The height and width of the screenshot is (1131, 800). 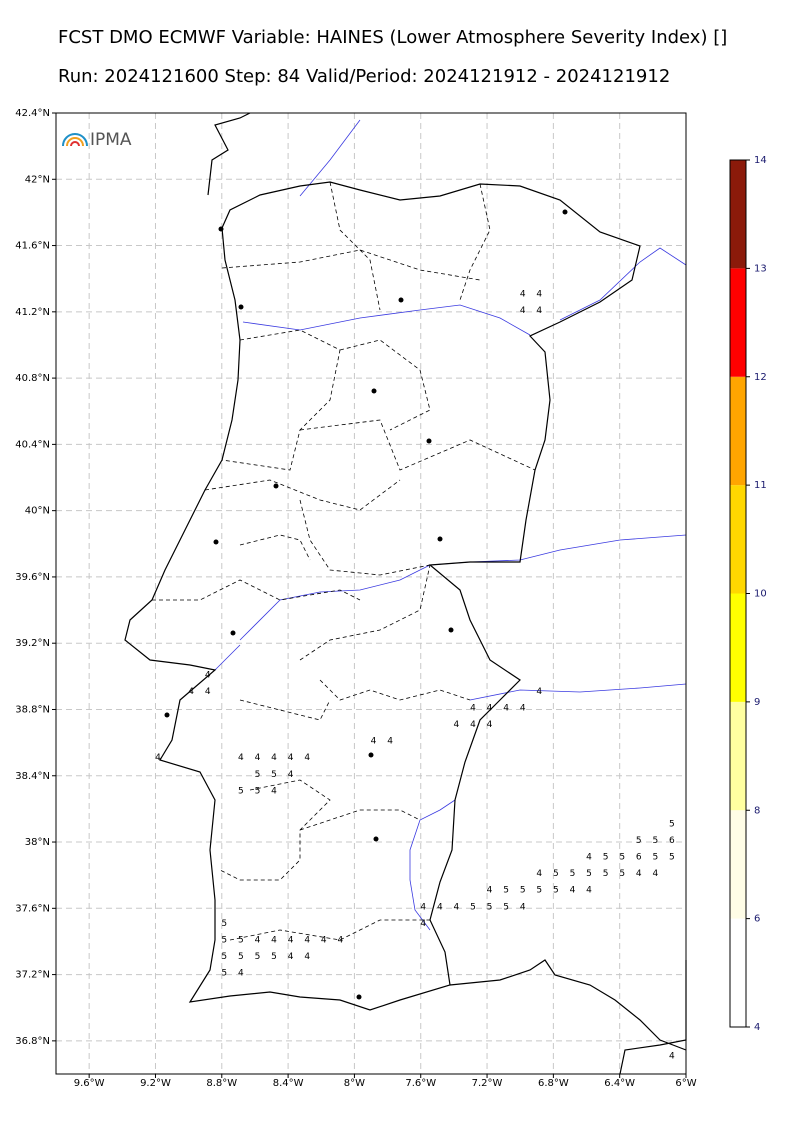 I want to click on y-tick-label: 38.8°N, so click(x=32, y=709).